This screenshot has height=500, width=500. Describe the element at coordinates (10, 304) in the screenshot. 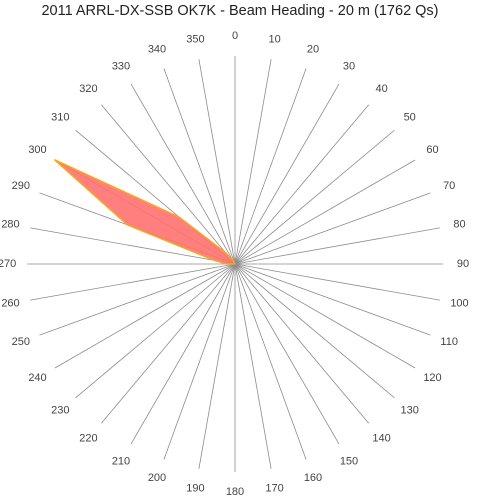

I see `tick-label-260: 260` at that location.